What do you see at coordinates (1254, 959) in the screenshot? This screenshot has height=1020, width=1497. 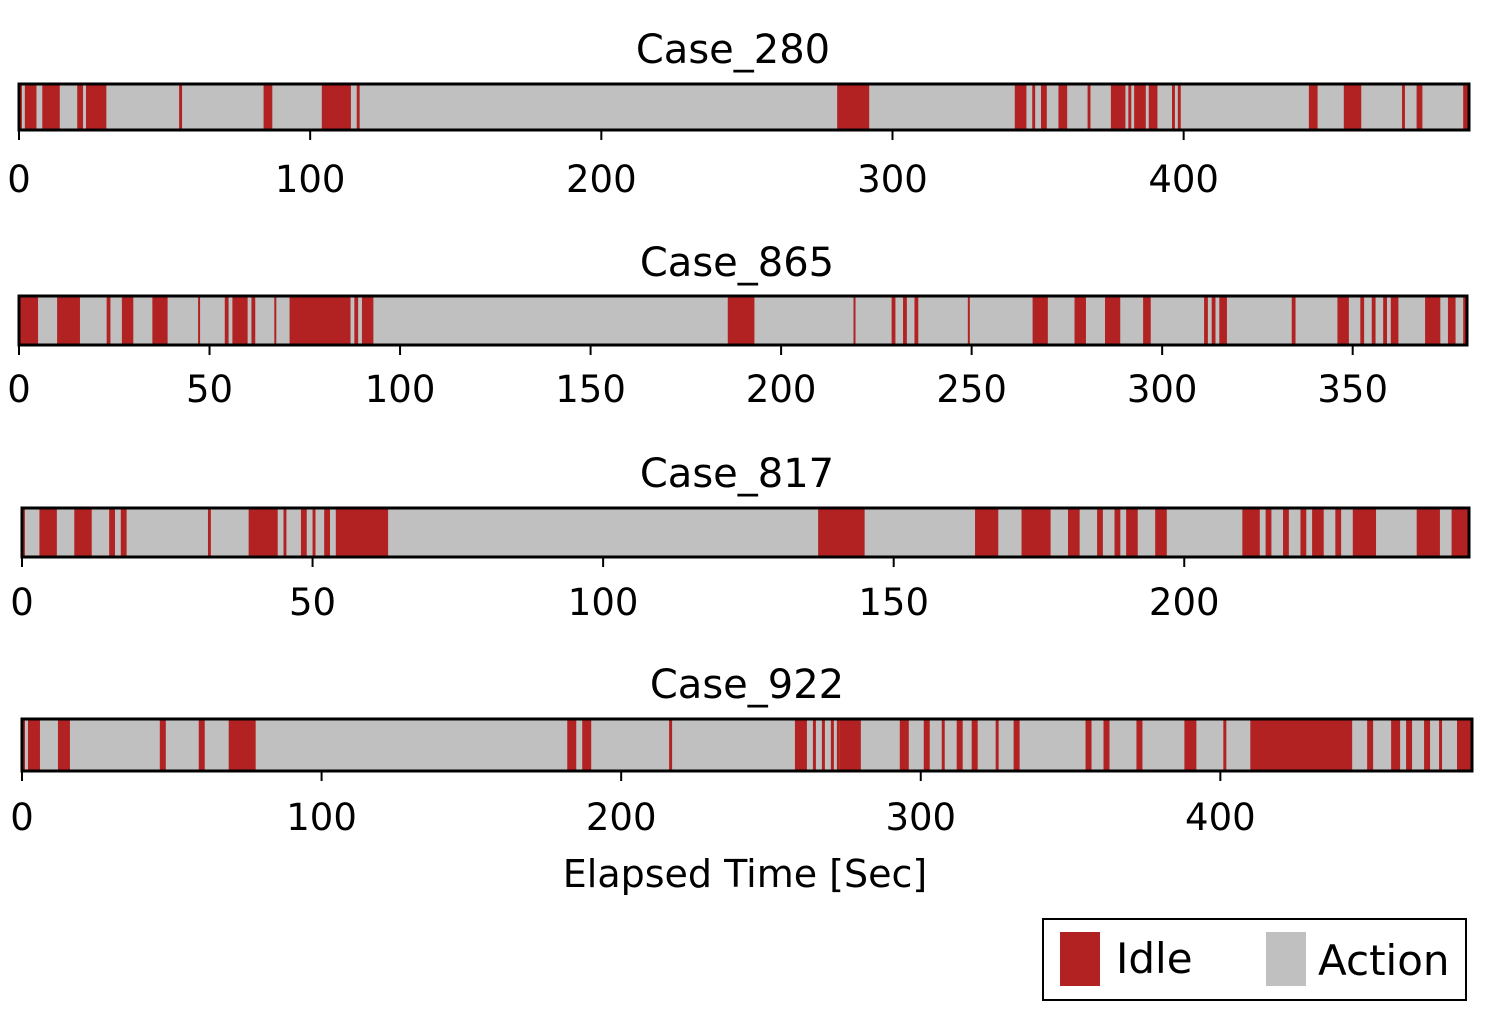 I see `legend-frame` at bounding box center [1254, 959].